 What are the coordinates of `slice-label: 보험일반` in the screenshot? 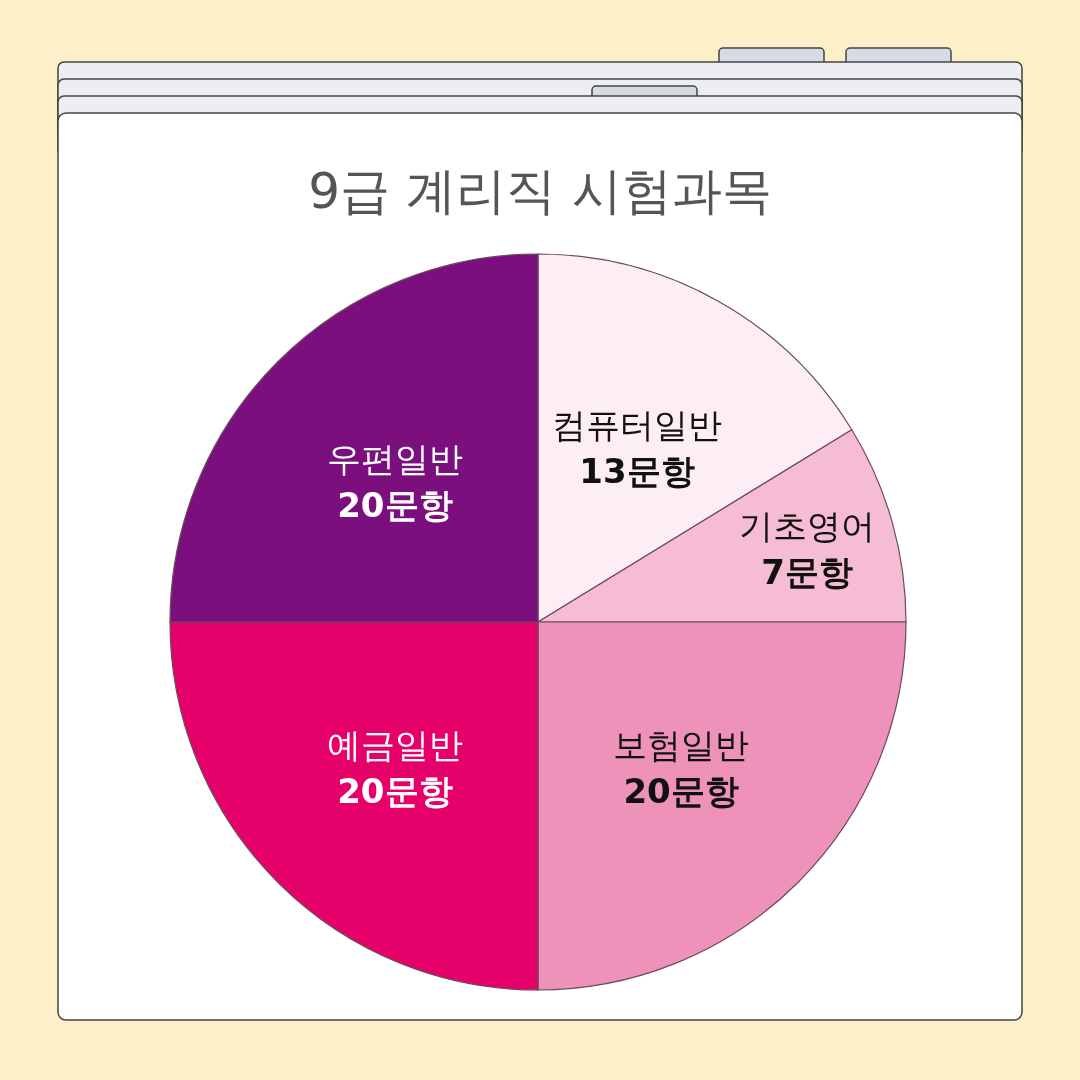 It's located at (681, 745).